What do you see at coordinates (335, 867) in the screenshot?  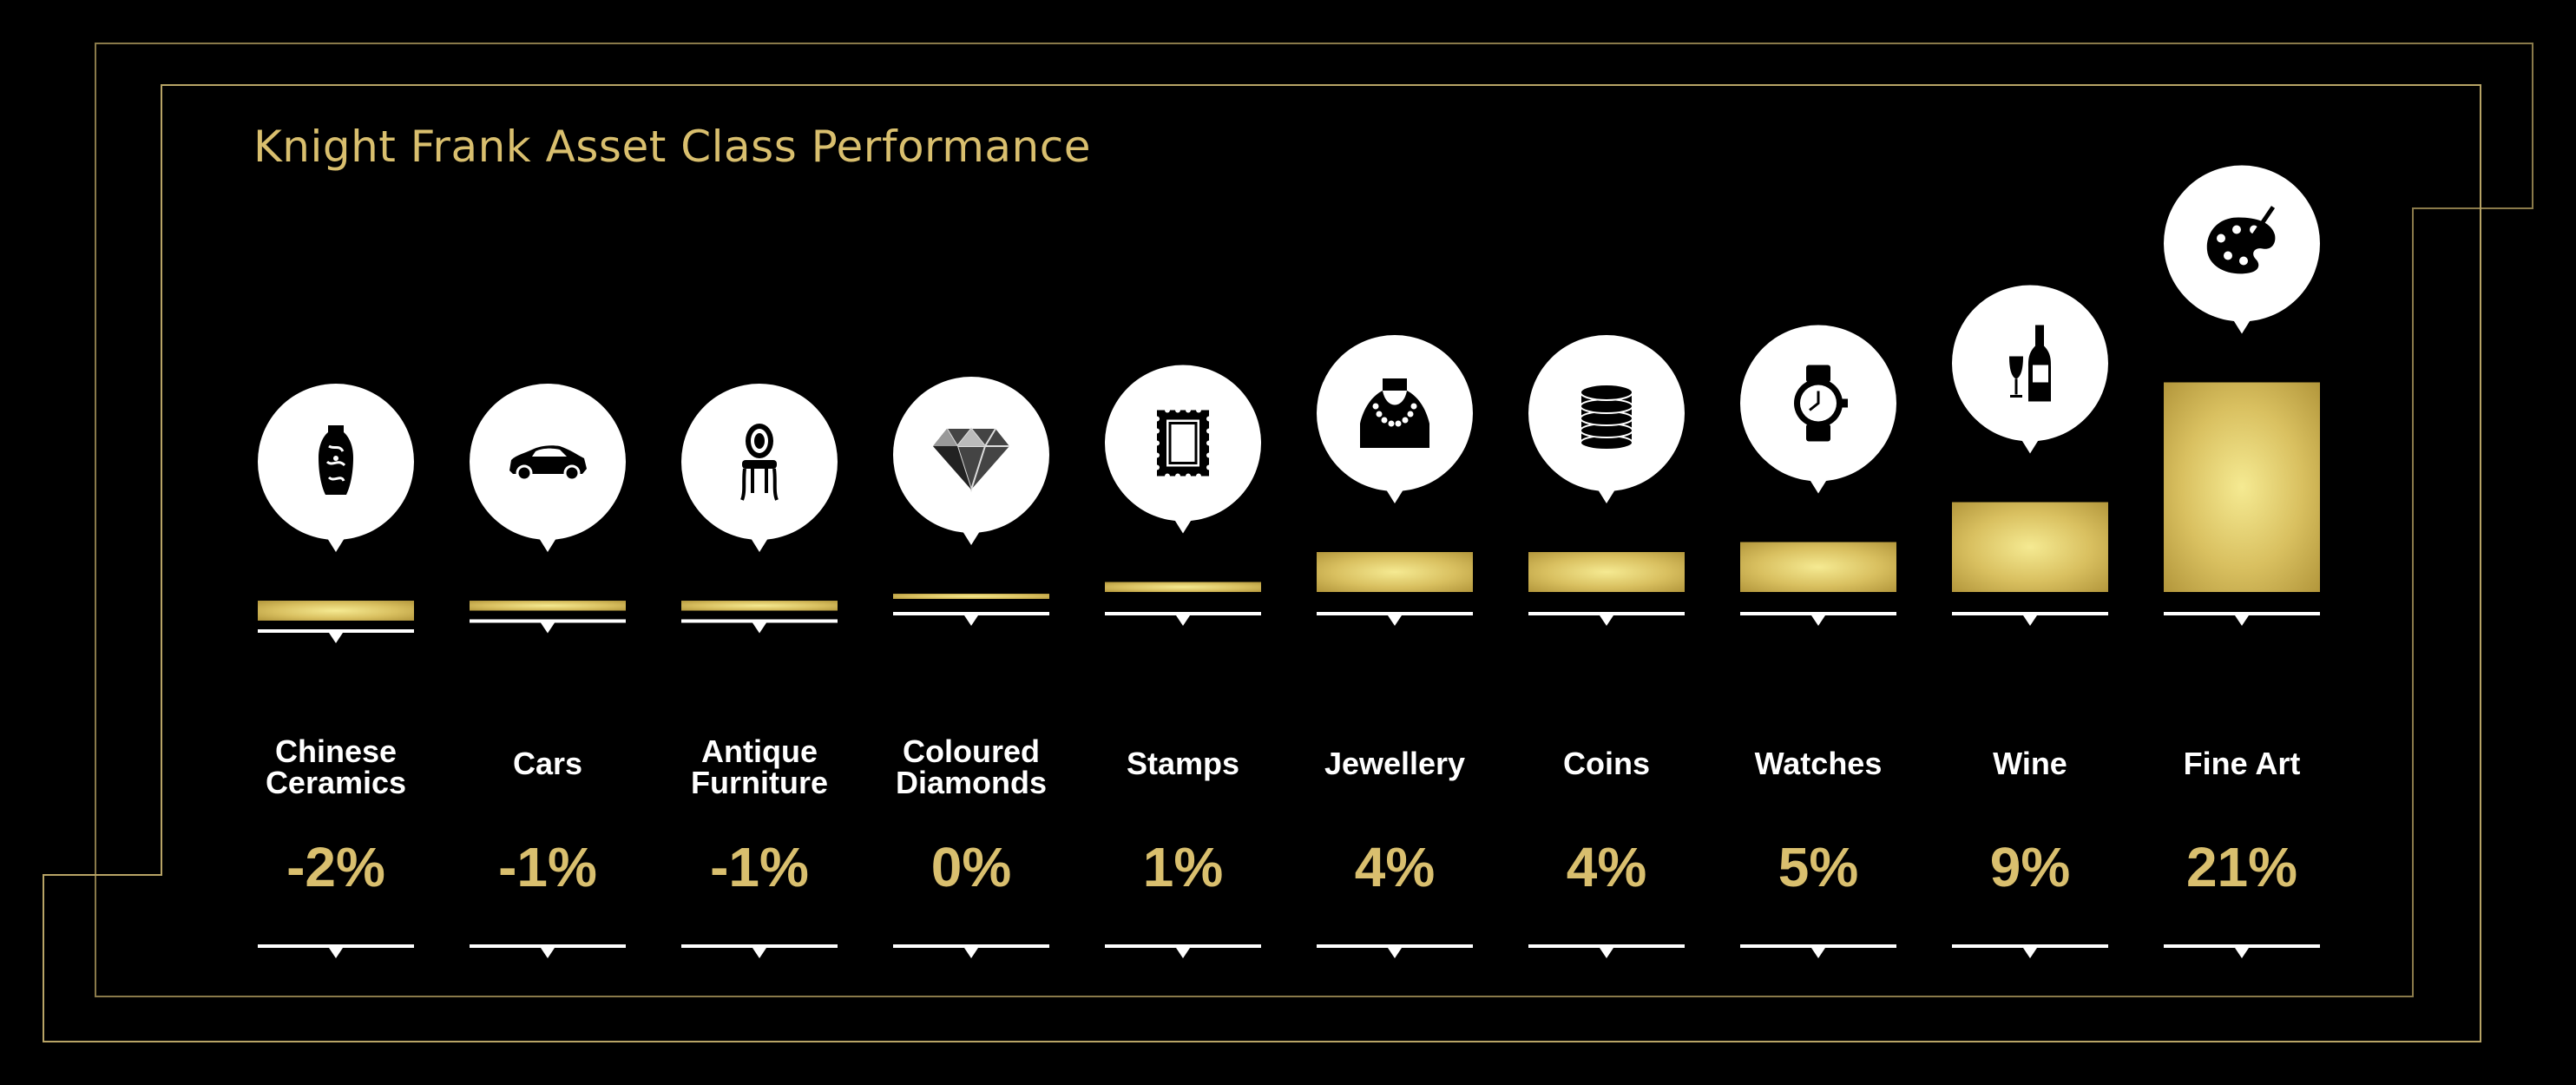 I see `value-label: -2%` at bounding box center [335, 867].